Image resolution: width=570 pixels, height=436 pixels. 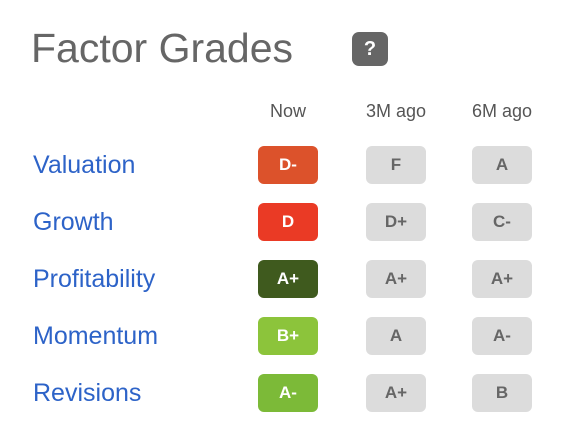 What do you see at coordinates (288, 222) in the screenshot?
I see `grade-badge: D` at bounding box center [288, 222].